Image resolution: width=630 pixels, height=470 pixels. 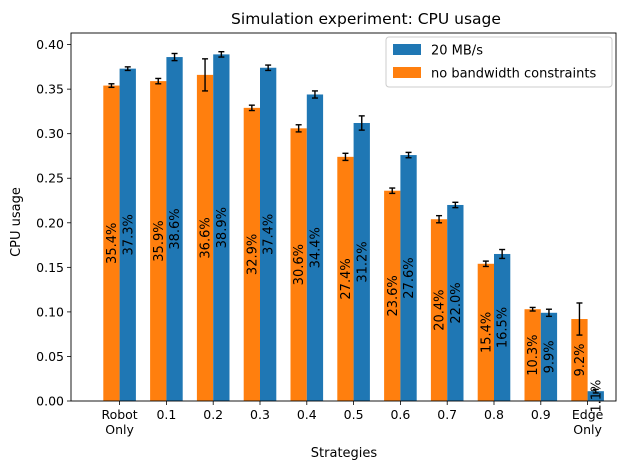 I want to click on x-tick-label: Edge Only, so click(x=588, y=422).